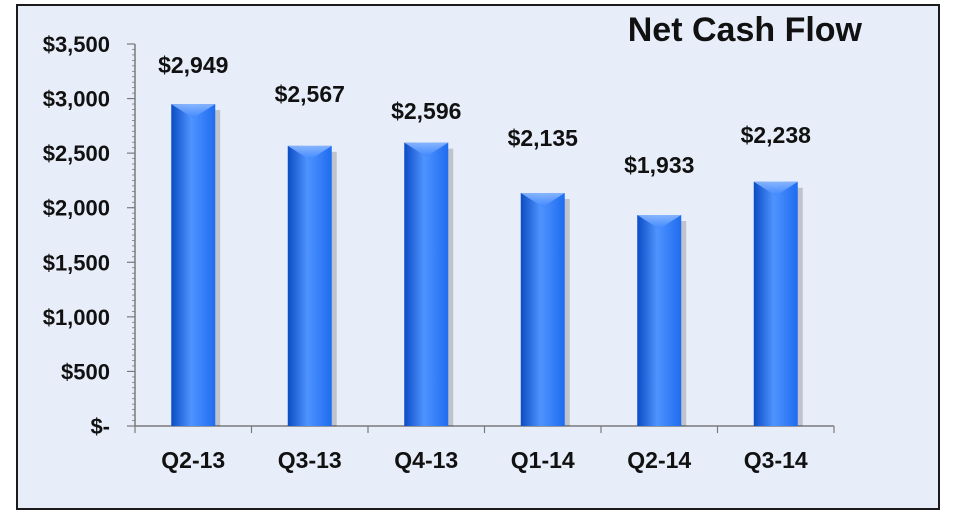 Image resolution: width=960 pixels, height=512 pixels. I want to click on data-label: $2,949, so click(193, 65).